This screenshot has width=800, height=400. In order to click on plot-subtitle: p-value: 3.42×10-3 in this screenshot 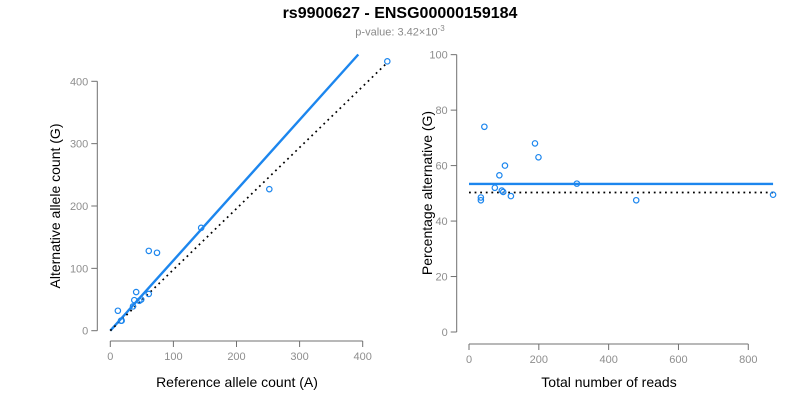, I will do `click(400, 31)`.